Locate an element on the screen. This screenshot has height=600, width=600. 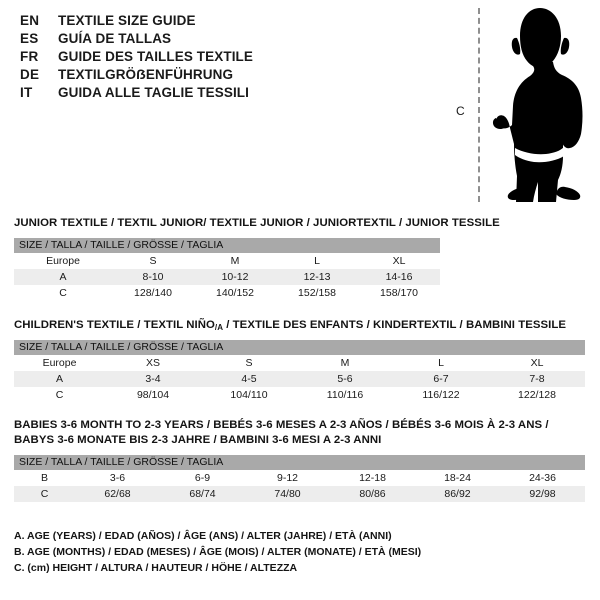
table-cell: 9-12 is located at coordinates (287, 478).